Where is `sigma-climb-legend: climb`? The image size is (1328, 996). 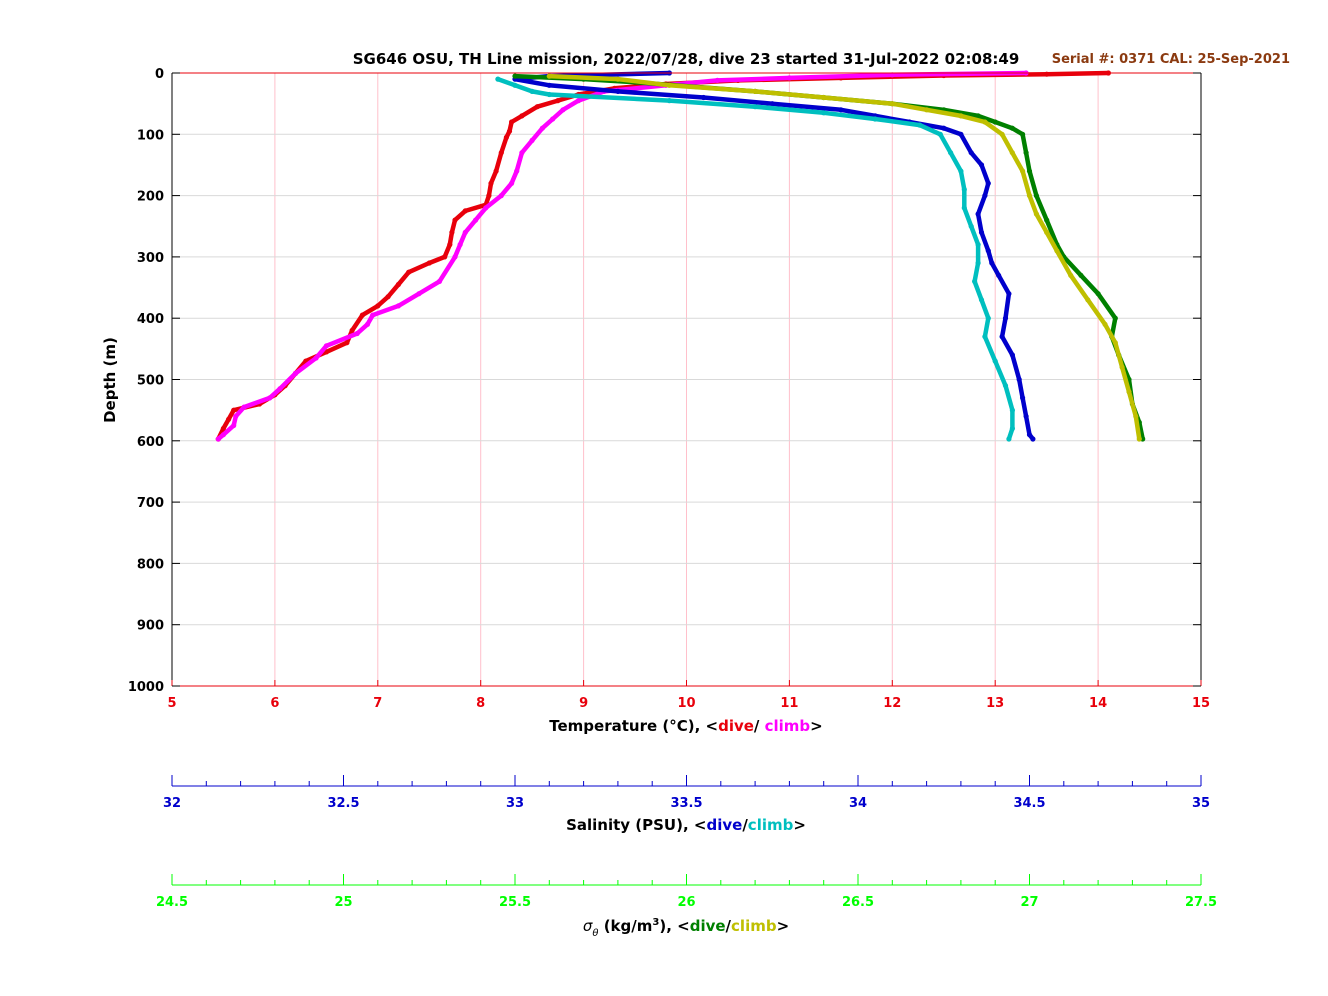
sigma-climb-legend: climb is located at coordinates (754, 926).